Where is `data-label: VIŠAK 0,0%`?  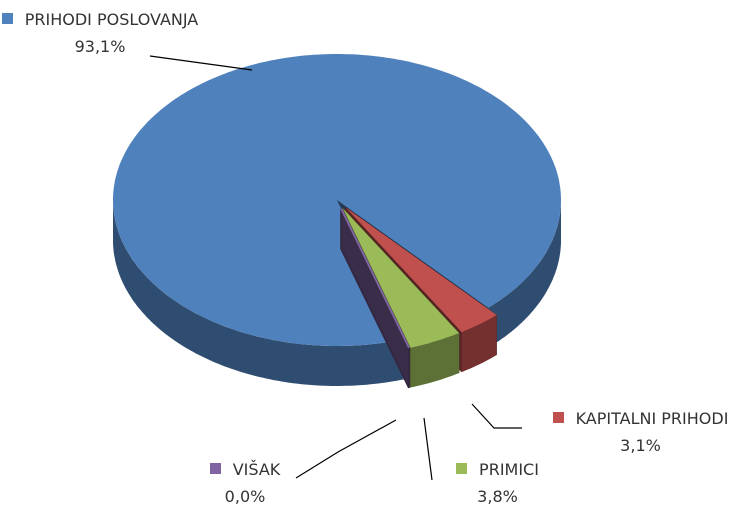
data-label: VIŠAK 0,0% is located at coordinates (245, 483).